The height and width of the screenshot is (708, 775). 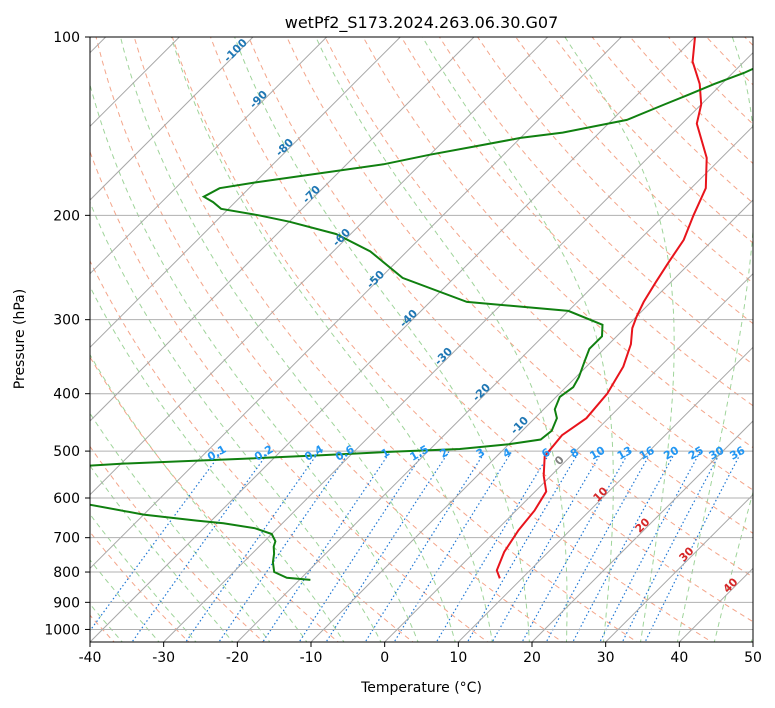 What do you see at coordinates (753, 658) in the screenshot?
I see `x-tick-label: 50` at bounding box center [753, 658].